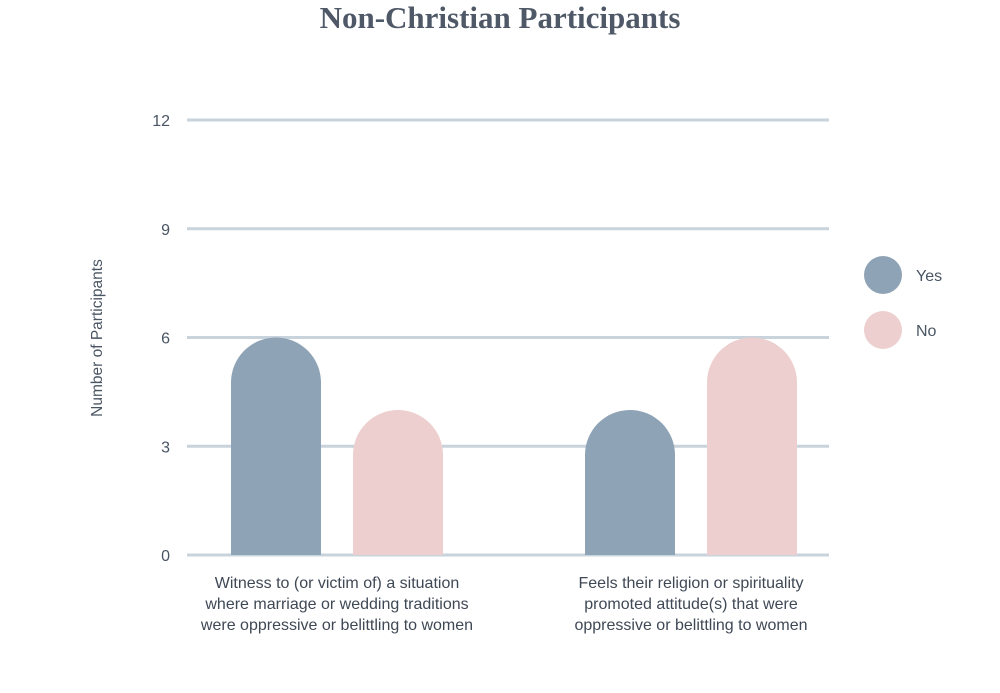 This screenshot has height=693, width=1000. What do you see at coordinates (165, 556) in the screenshot?
I see `y-tick-label: 0` at bounding box center [165, 556].